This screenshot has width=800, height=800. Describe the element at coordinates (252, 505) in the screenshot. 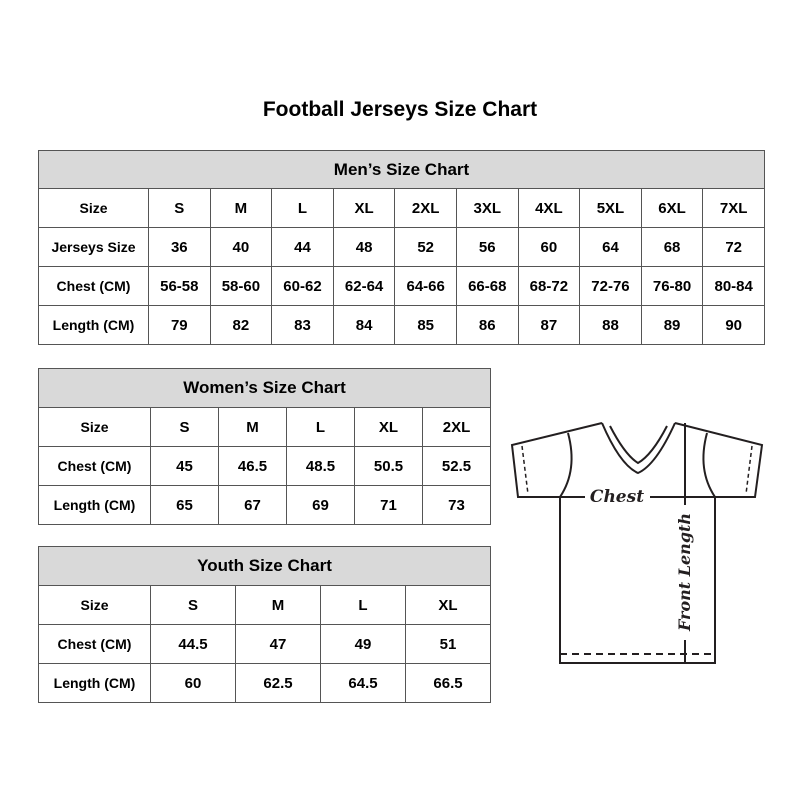

I see `table-cell: 67` at that location.